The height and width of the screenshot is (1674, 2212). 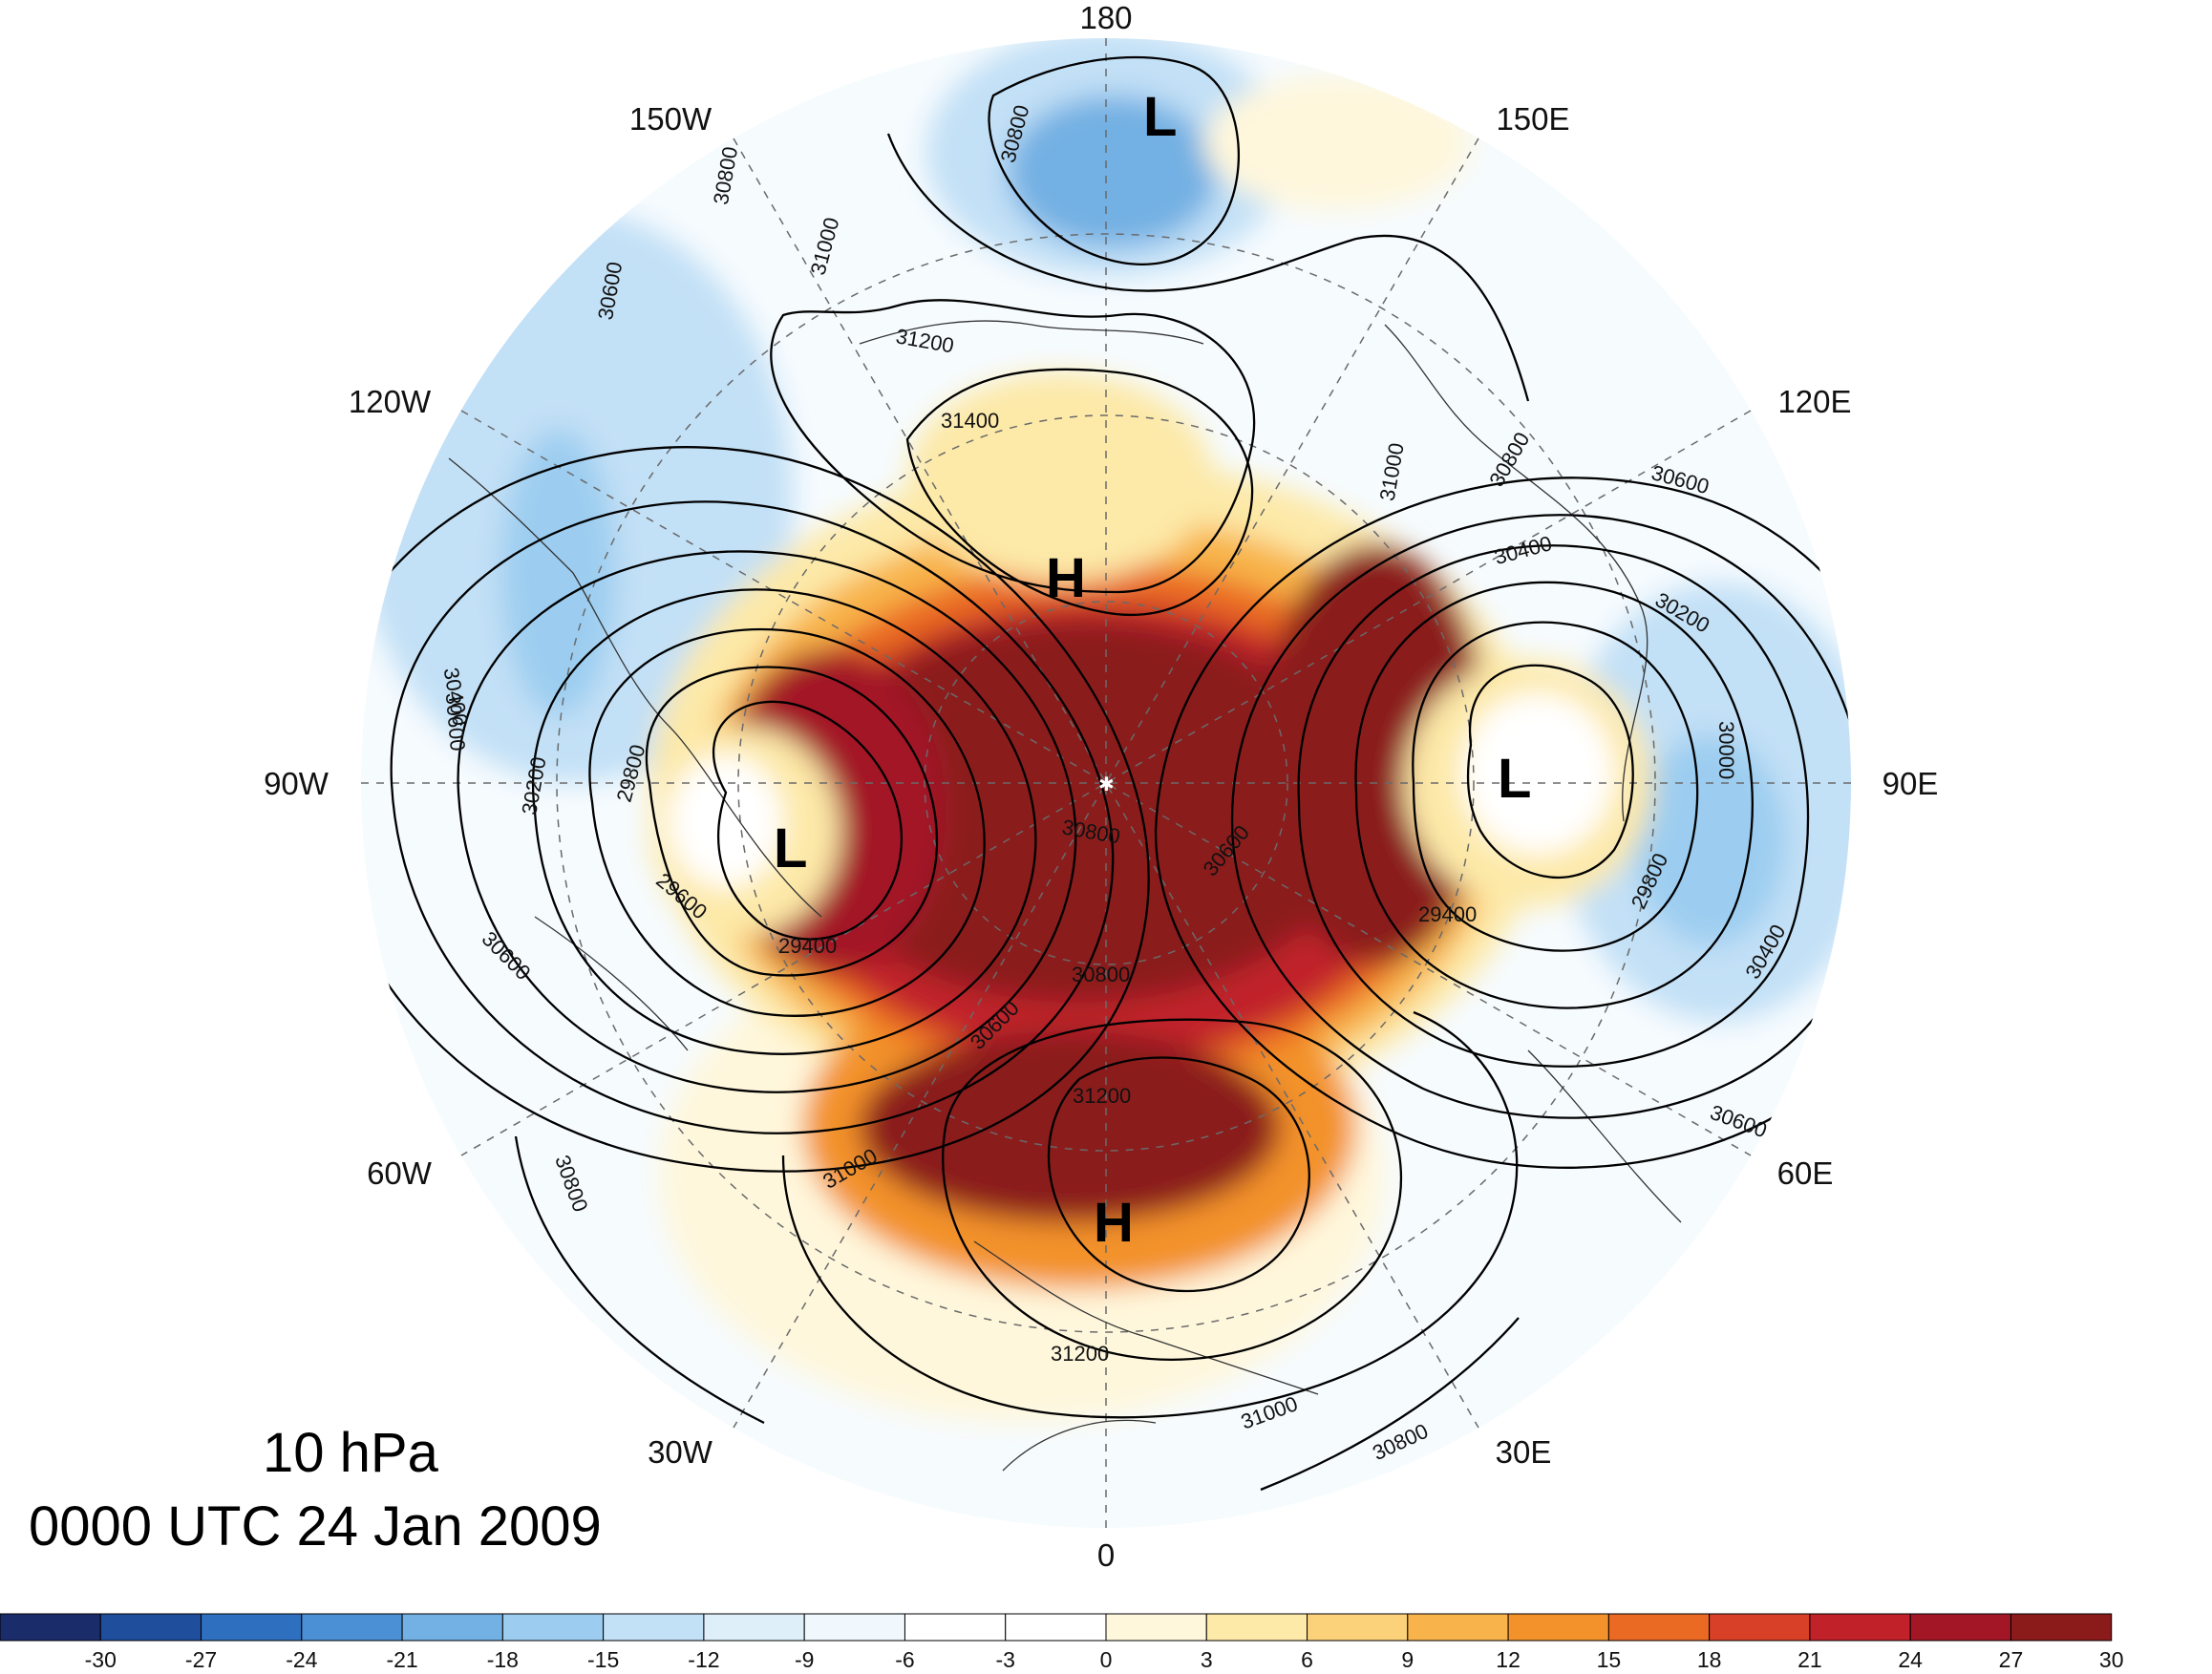 I want to click on colorbar-tick-label: -18, so click(x=503, y=1659).